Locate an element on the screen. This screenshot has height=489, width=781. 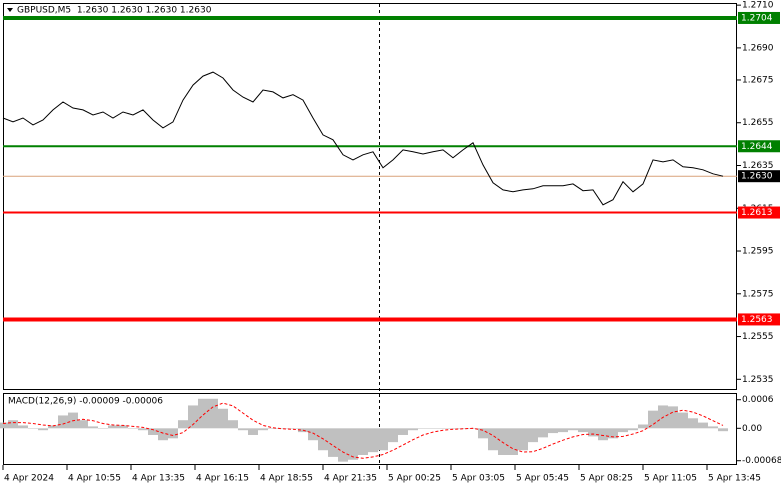
x-tick-label: 4 Apr 16:15 is located at coordinates (222, 479).